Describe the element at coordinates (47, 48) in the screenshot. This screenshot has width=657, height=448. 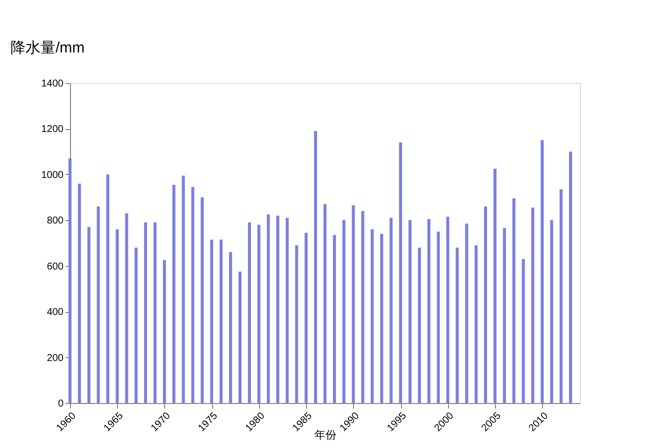
I see `y-axis-title: 降水量/mm` at that location.